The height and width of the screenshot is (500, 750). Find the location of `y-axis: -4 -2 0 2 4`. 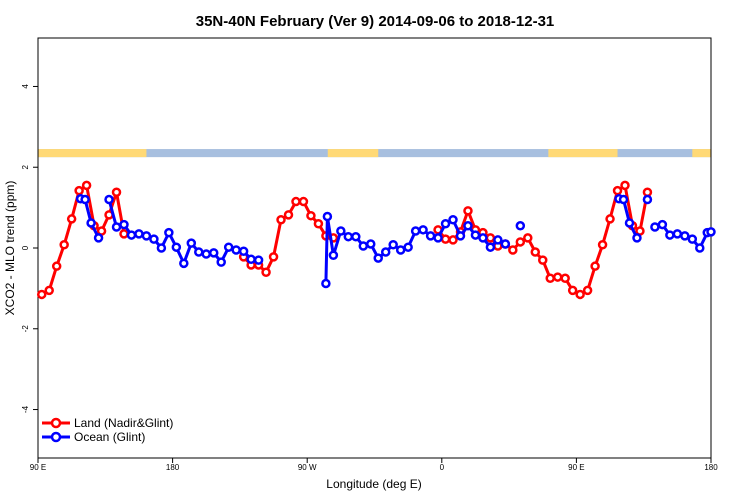

y-axis: -4 -2 0 2 4 is located at coordinates (29, 248).